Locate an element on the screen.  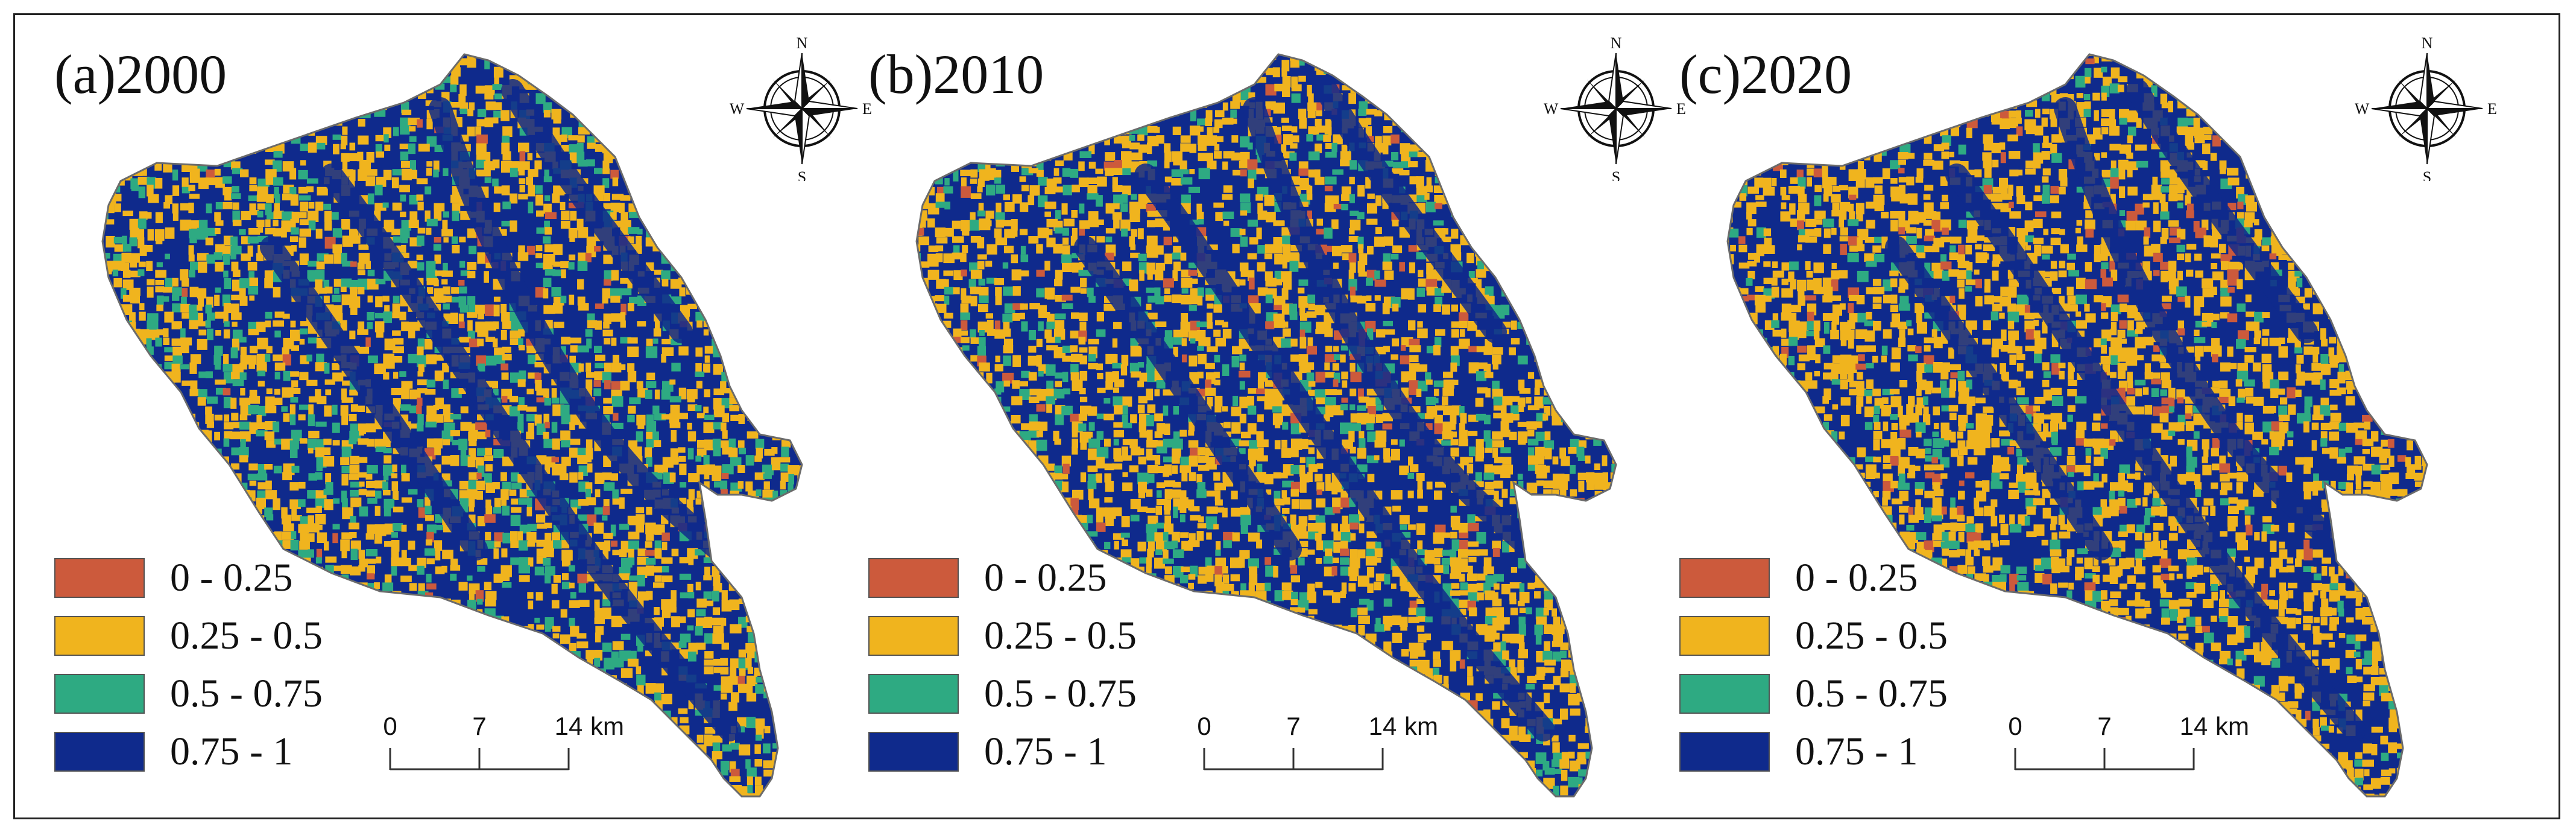
panel-title: (b)2010 is located at coordinates (956, 74).